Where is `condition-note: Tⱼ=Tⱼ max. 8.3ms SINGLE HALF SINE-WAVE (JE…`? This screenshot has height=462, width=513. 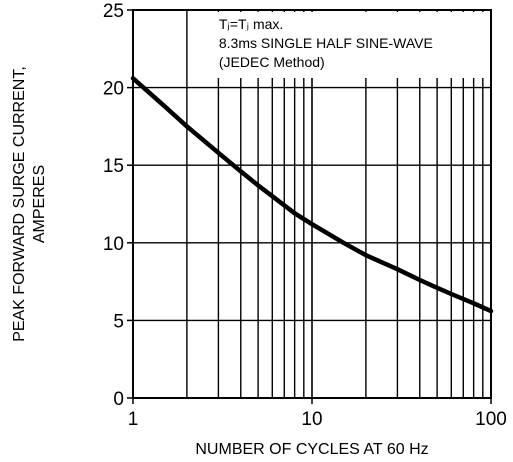 condition-note: Tⱼ=Tⱼ max. 8.3ms SINGLE HALF SINE-WAVE (JE… is located at coordinates (350, 45).